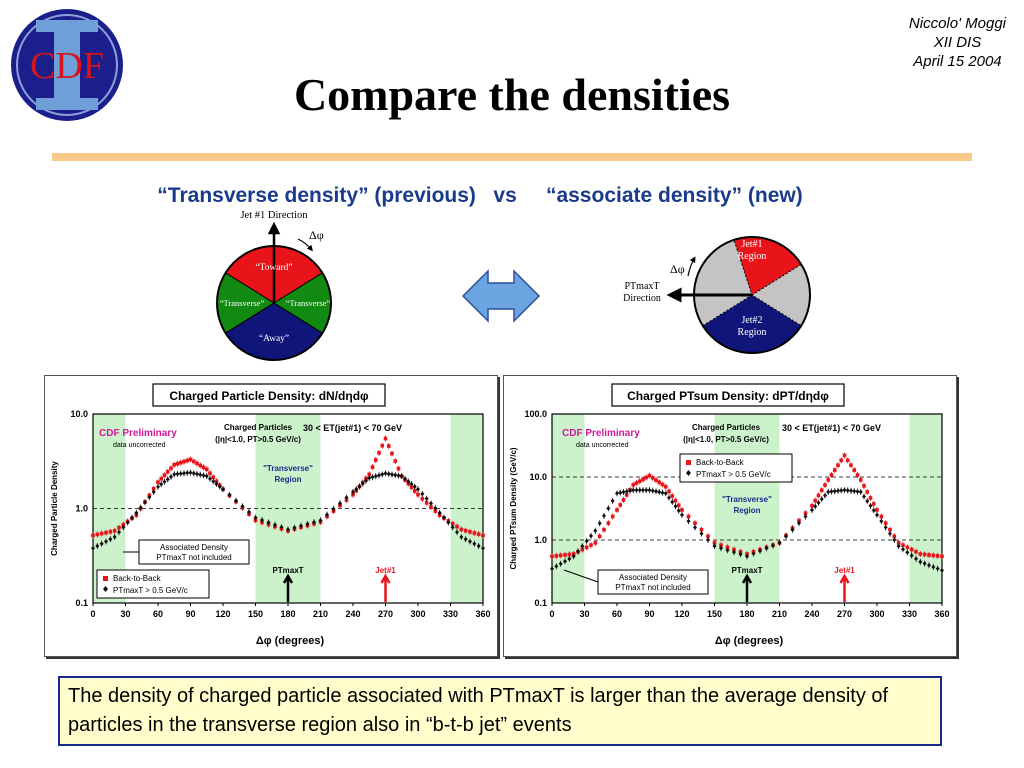 This screenshot has width=1024, height=768. I want to click on jet1-direction-label: Jet #1 Direction, so click(274, 215).